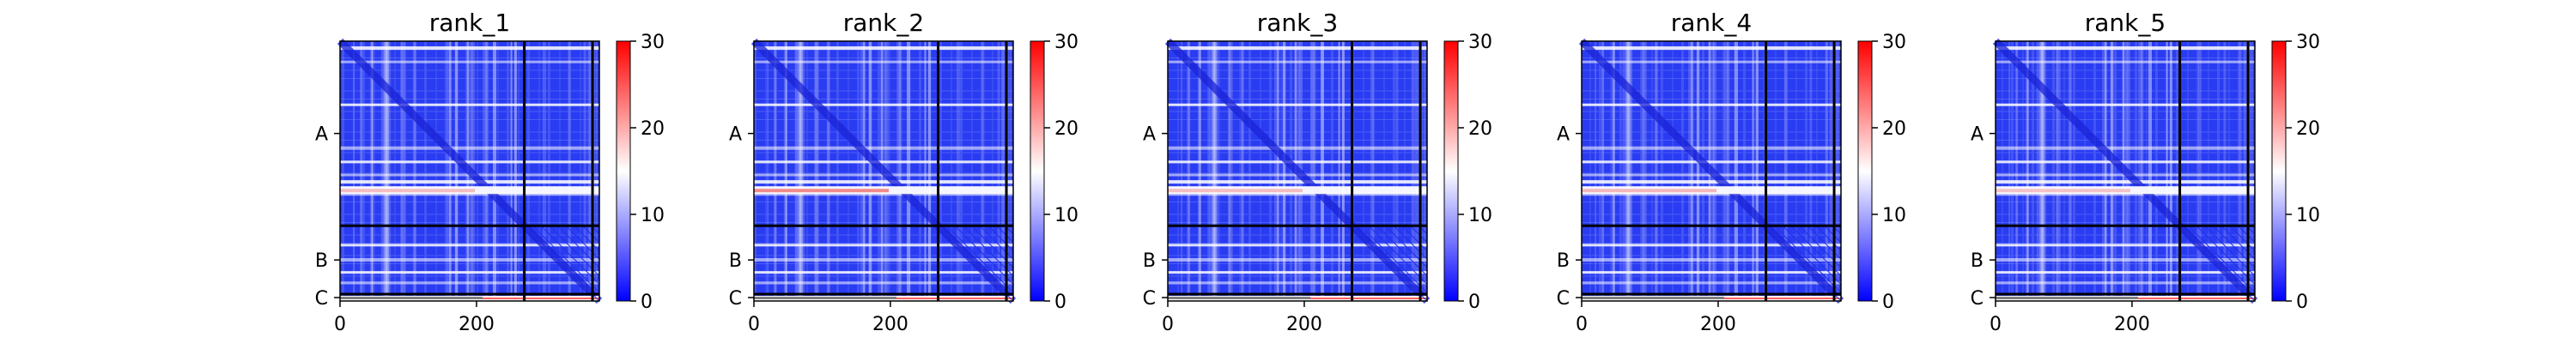 The image size is (2576, 343). What do you see at coordinates (1718, 325) in the screenshot?
I see `x-tick-label: 200` at bounding box center [1718, 325].